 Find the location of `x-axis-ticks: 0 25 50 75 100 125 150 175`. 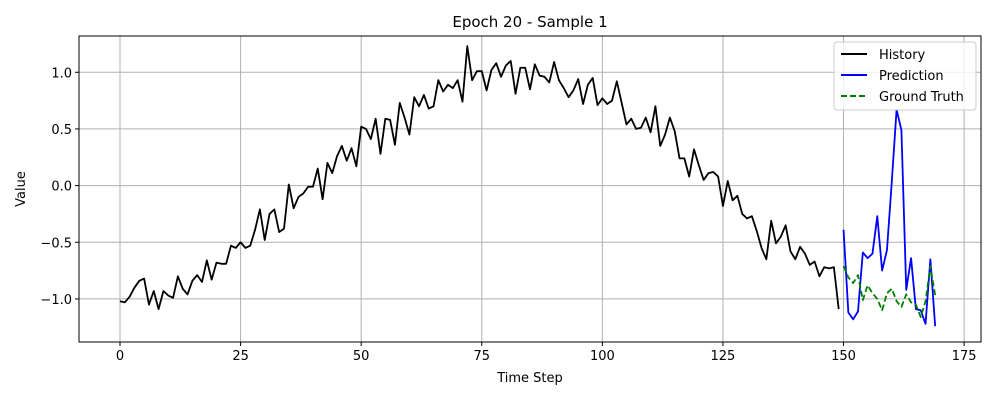

x-axis-ticks: 0 25 50 75 100 125 150 175 is located at coordinates (546, 353).